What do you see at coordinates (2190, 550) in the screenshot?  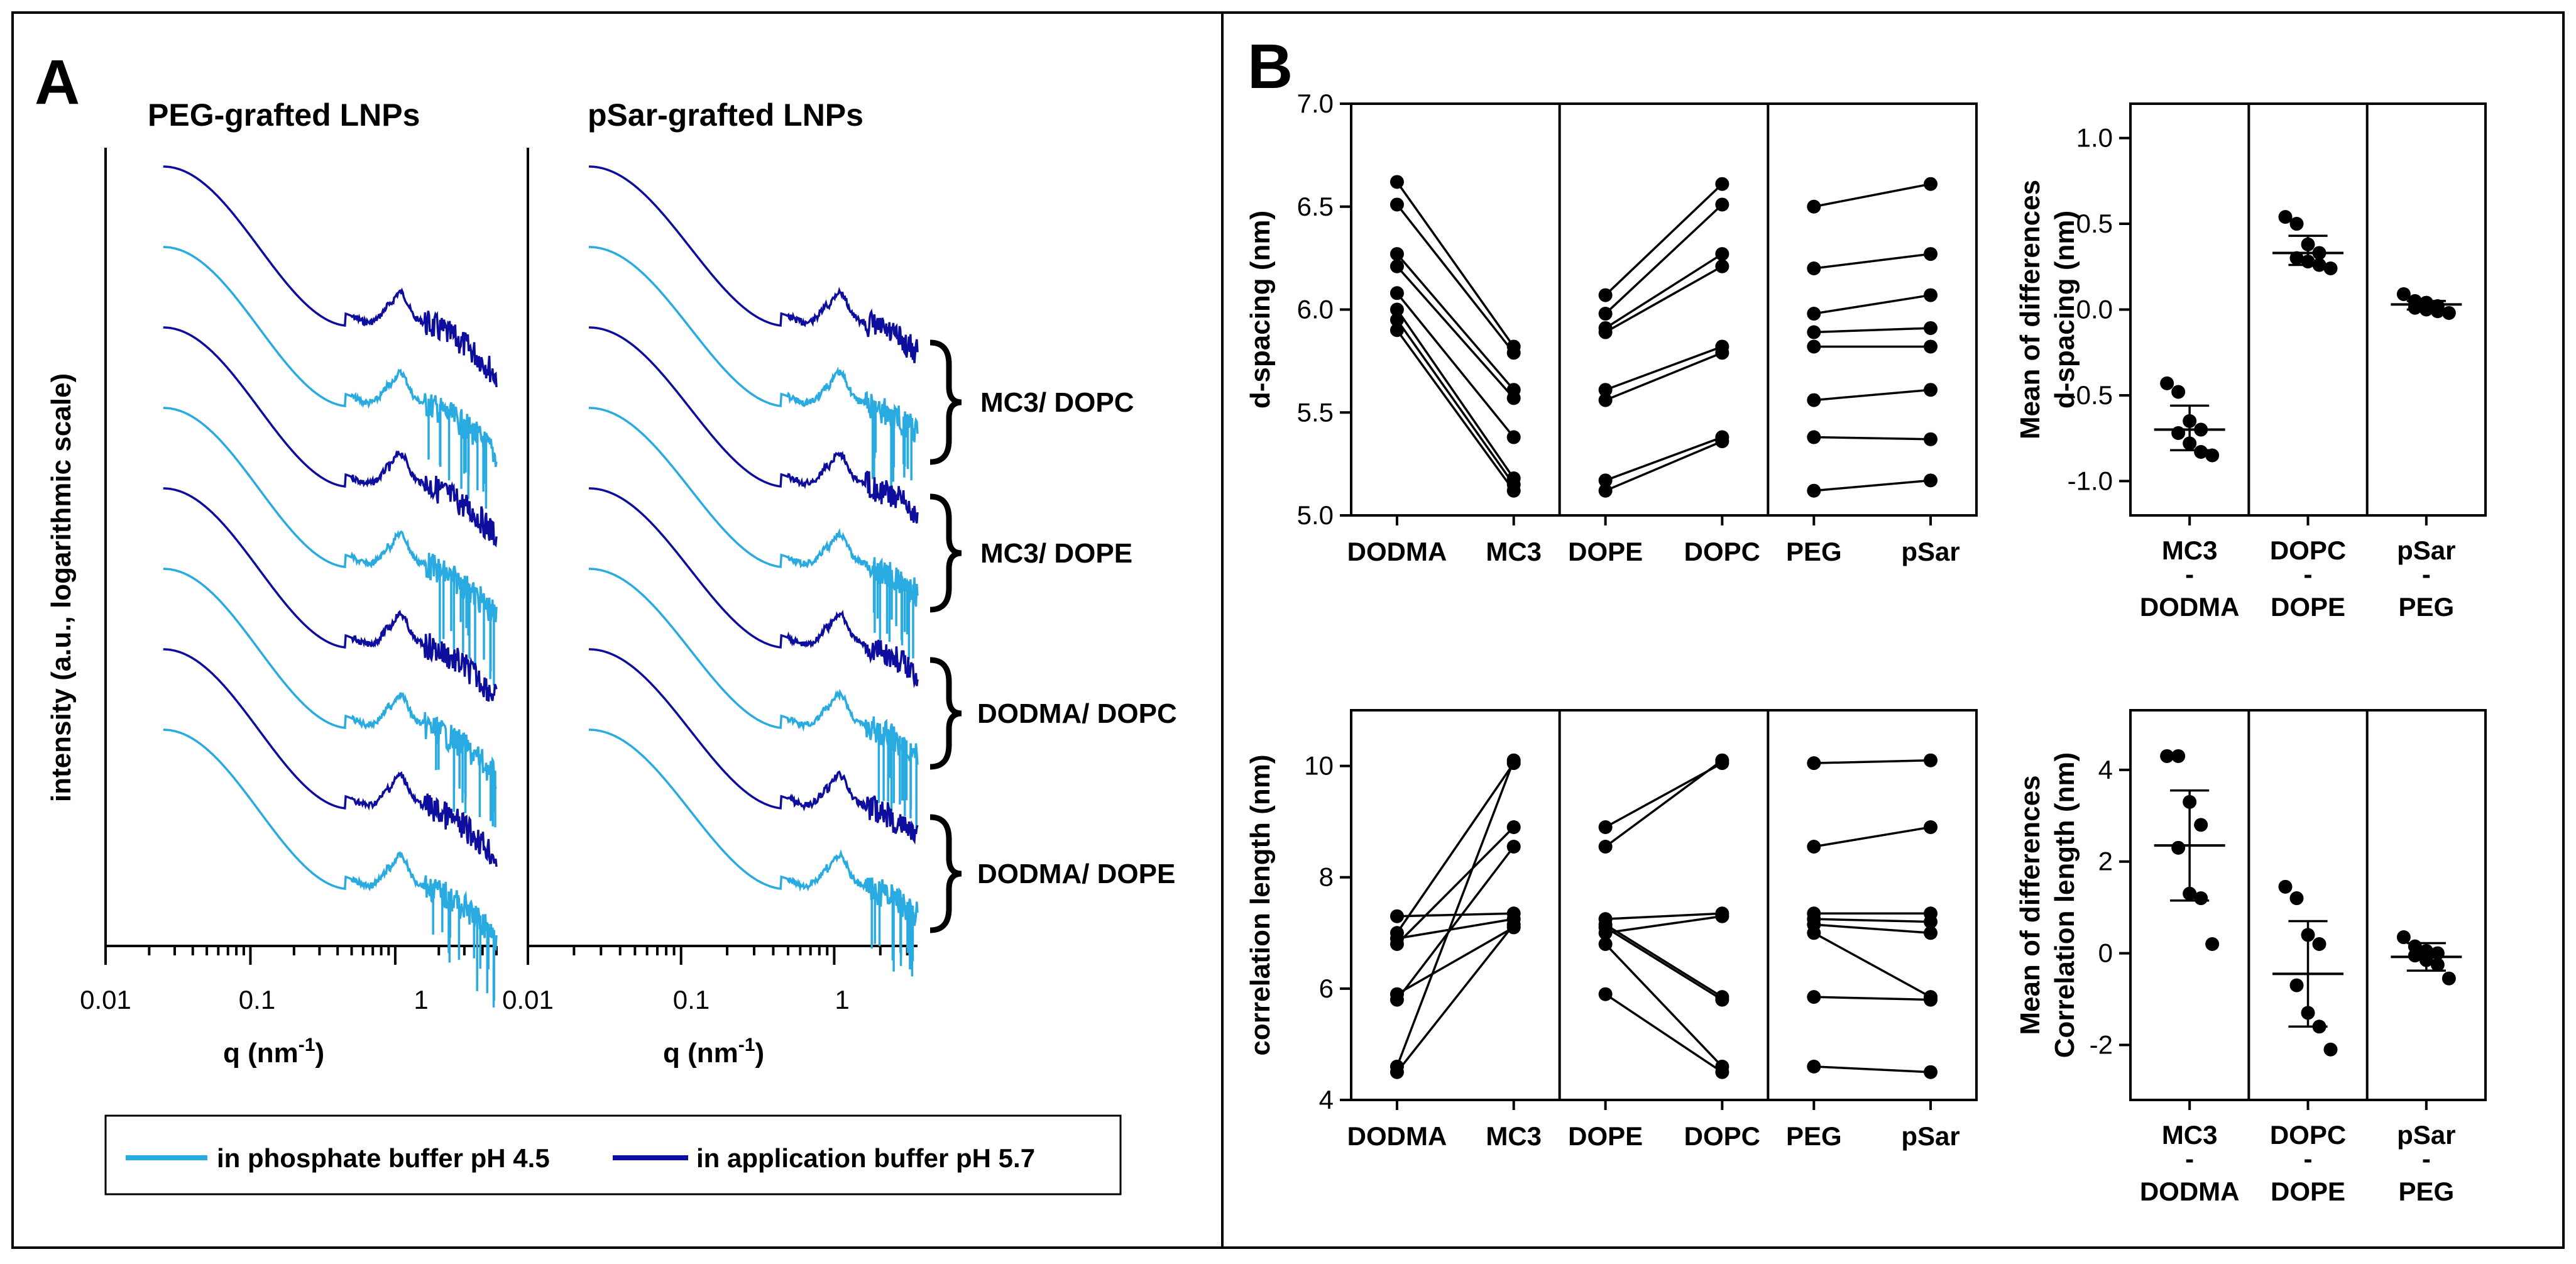 I see `xtick-label-top: MC3` at bounding box center [2190, 550].